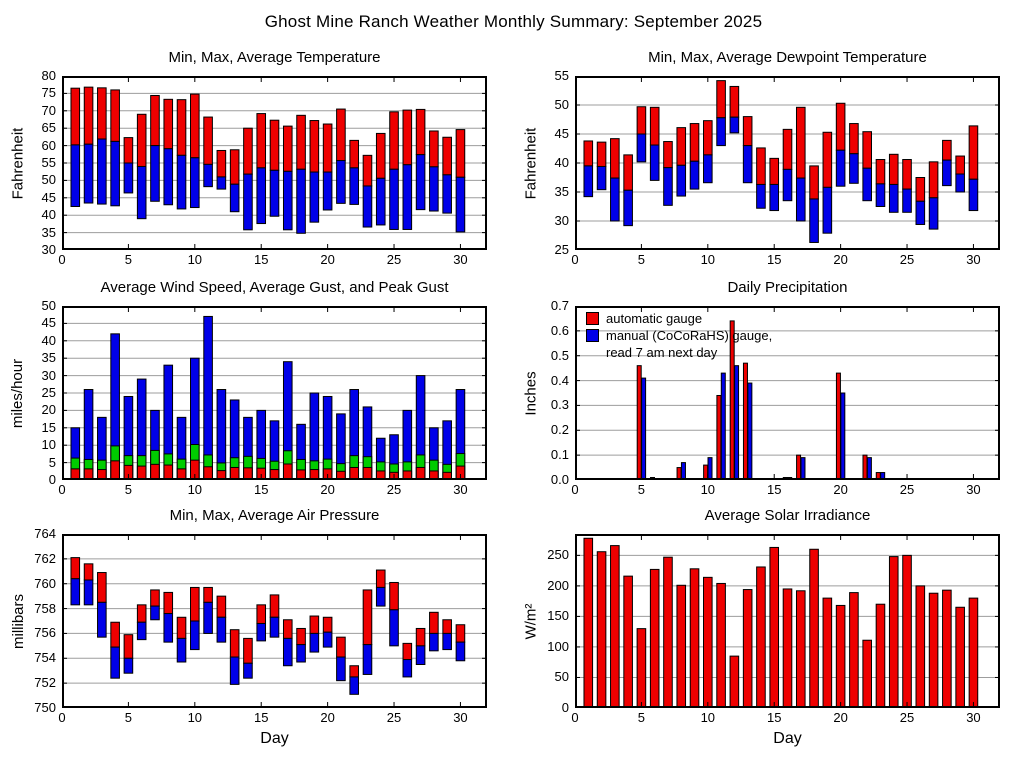  What do you see at coordinates (708, 717) in the screenshot?
I see `solar-x-tick-label: 10` at bounding box center [708, 717].